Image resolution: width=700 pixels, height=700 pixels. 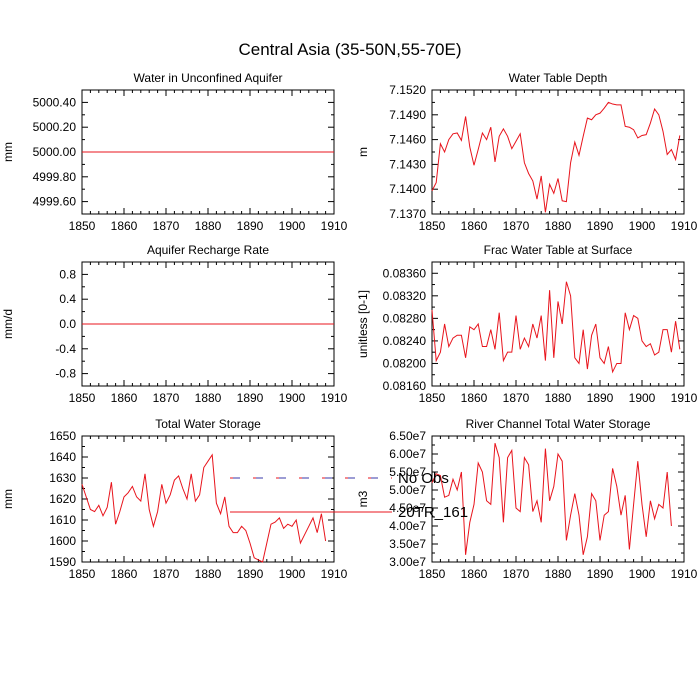 I want to click on y-tick-label: 7.1400, so click(x=407, y=189).